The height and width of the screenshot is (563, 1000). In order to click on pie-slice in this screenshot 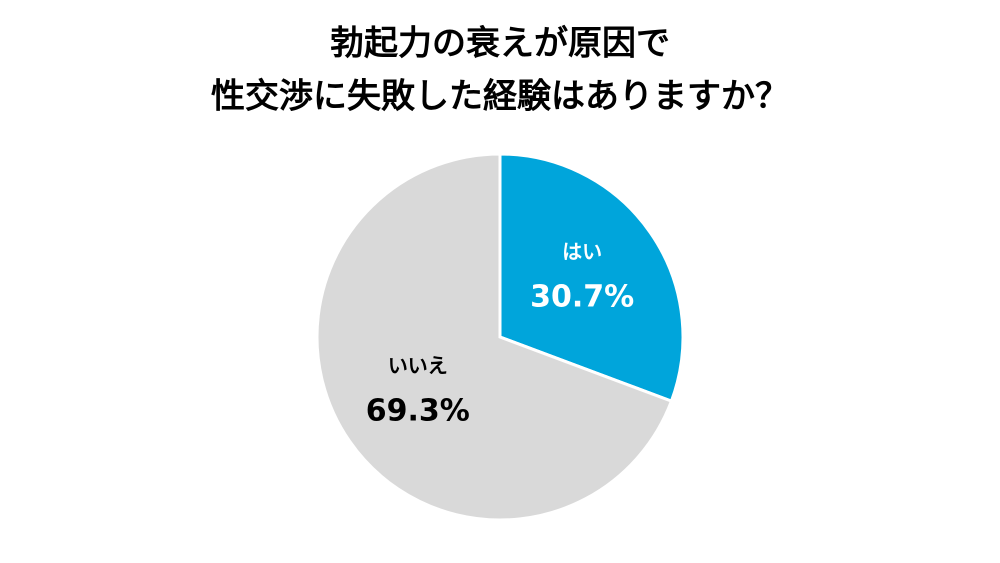, I will do `click(591, 278)`.